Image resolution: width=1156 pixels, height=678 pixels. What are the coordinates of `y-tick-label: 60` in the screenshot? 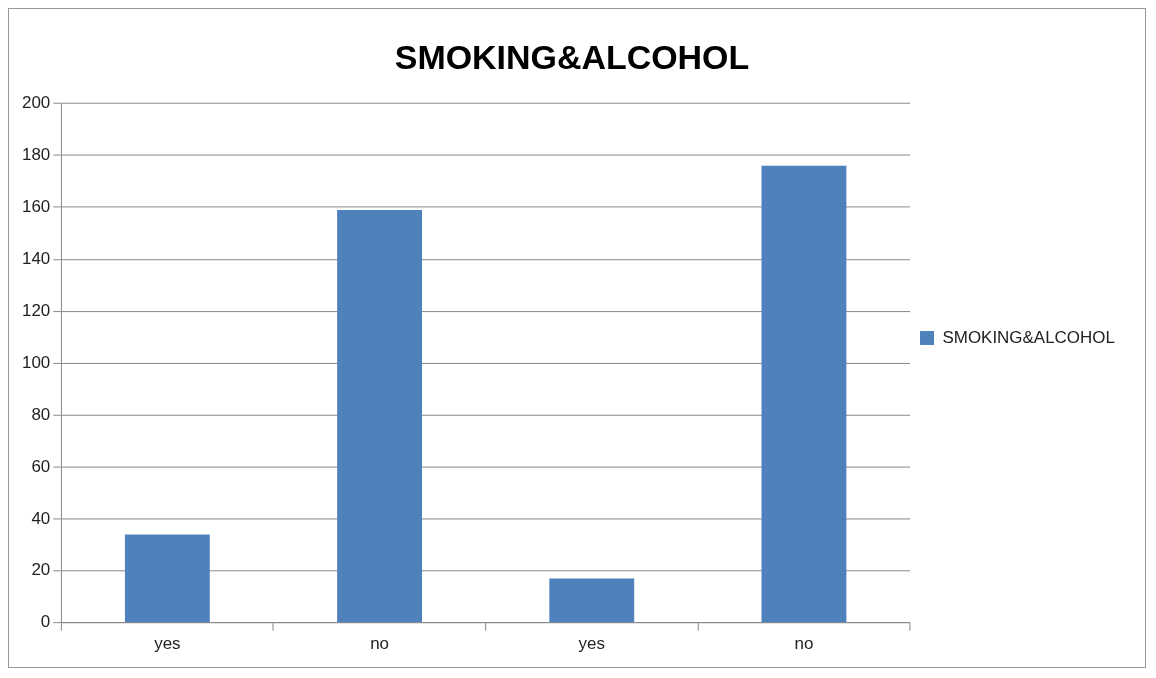 It's located at (41, 466).